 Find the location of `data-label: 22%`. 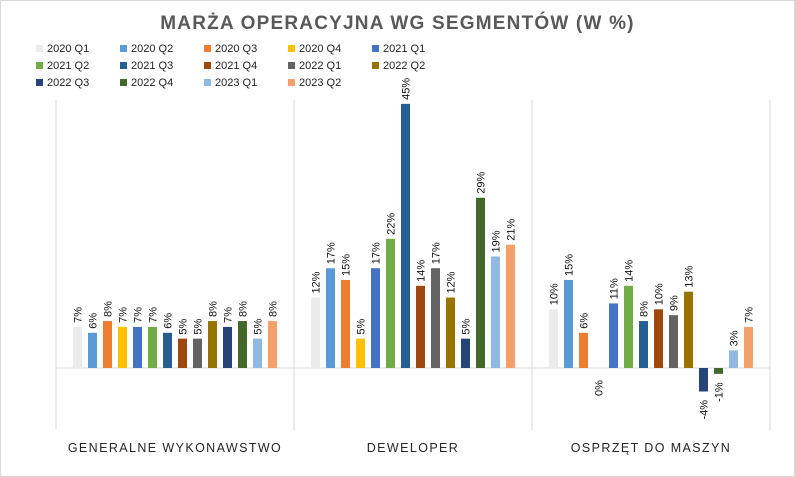

data-label: 22% is located at coordinates (392, 224).